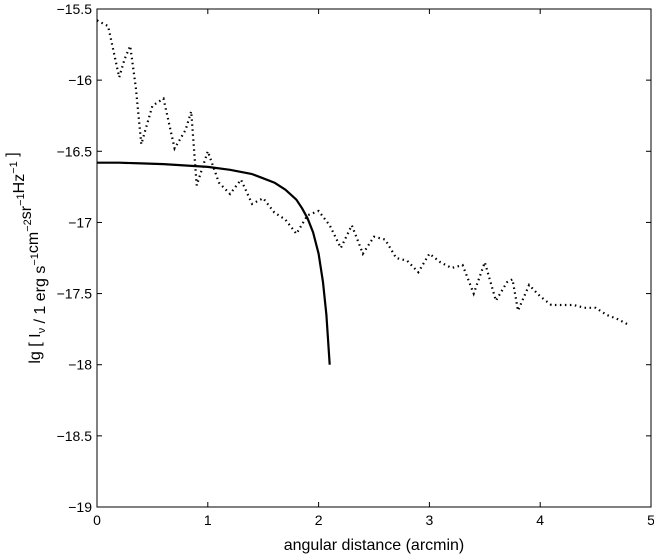 This screenshot has width=654, height=558. What do you see at coordinates (12, 156) in the screenshot?
I see `y-label-text: ]` at bounding box center [12, 156].